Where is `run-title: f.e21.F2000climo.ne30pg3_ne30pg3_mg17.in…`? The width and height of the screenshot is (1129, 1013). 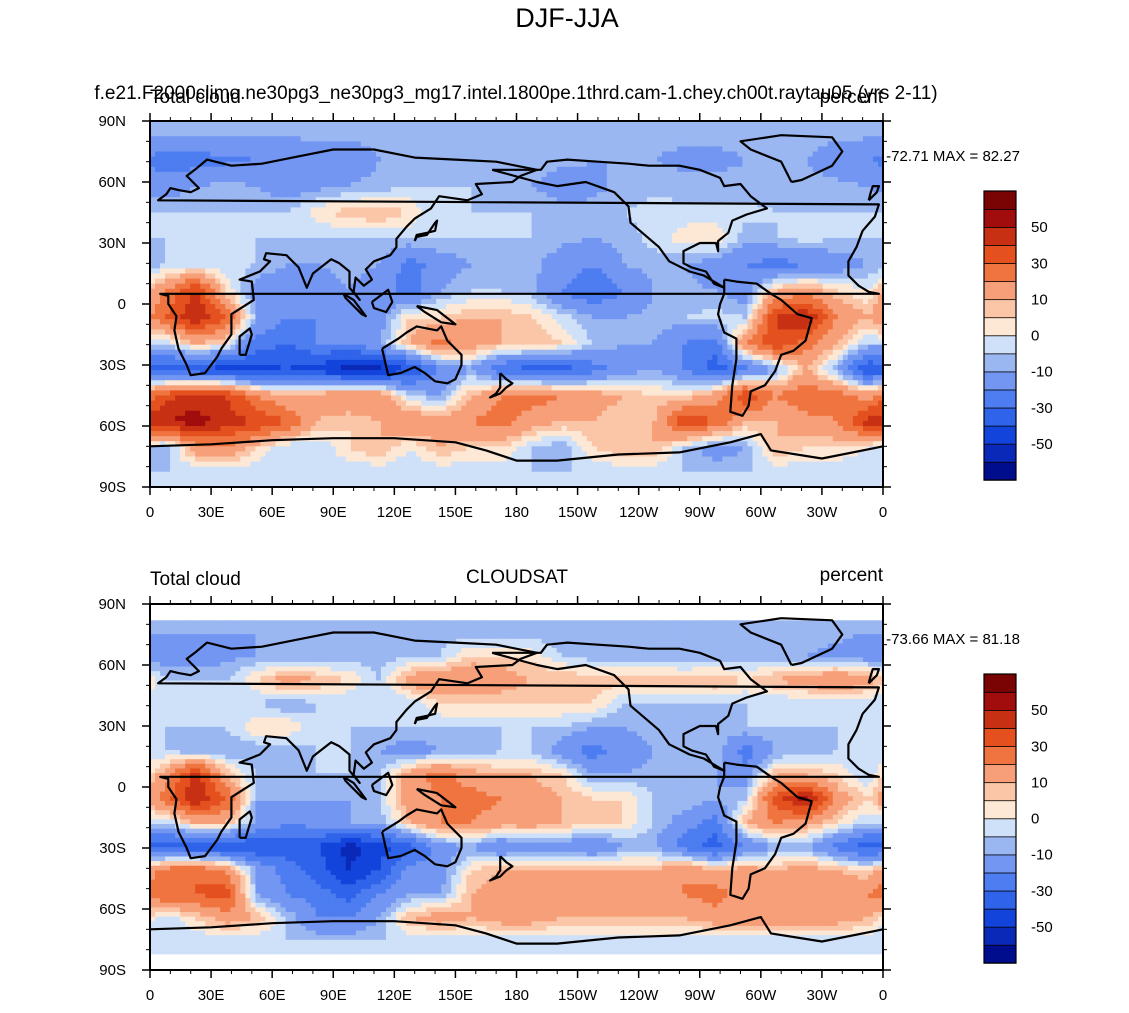
run-title: f.e21.F2000climo.ne30pg3_ne30pg3_mg17.in… is located at coordinates (515, 93).